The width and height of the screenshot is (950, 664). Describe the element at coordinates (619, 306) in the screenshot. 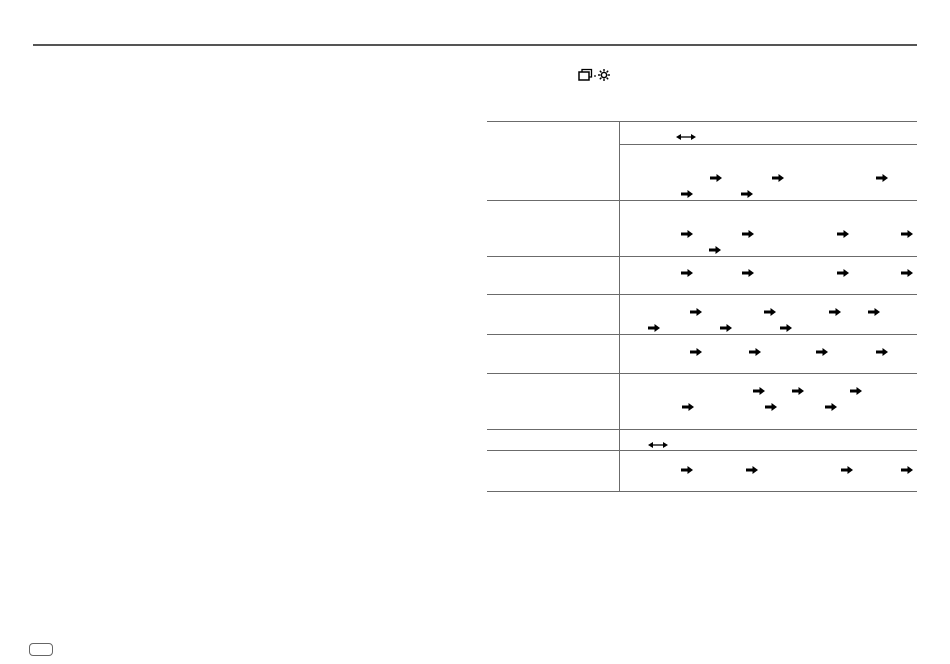

I see `table-column-divider` at that location.